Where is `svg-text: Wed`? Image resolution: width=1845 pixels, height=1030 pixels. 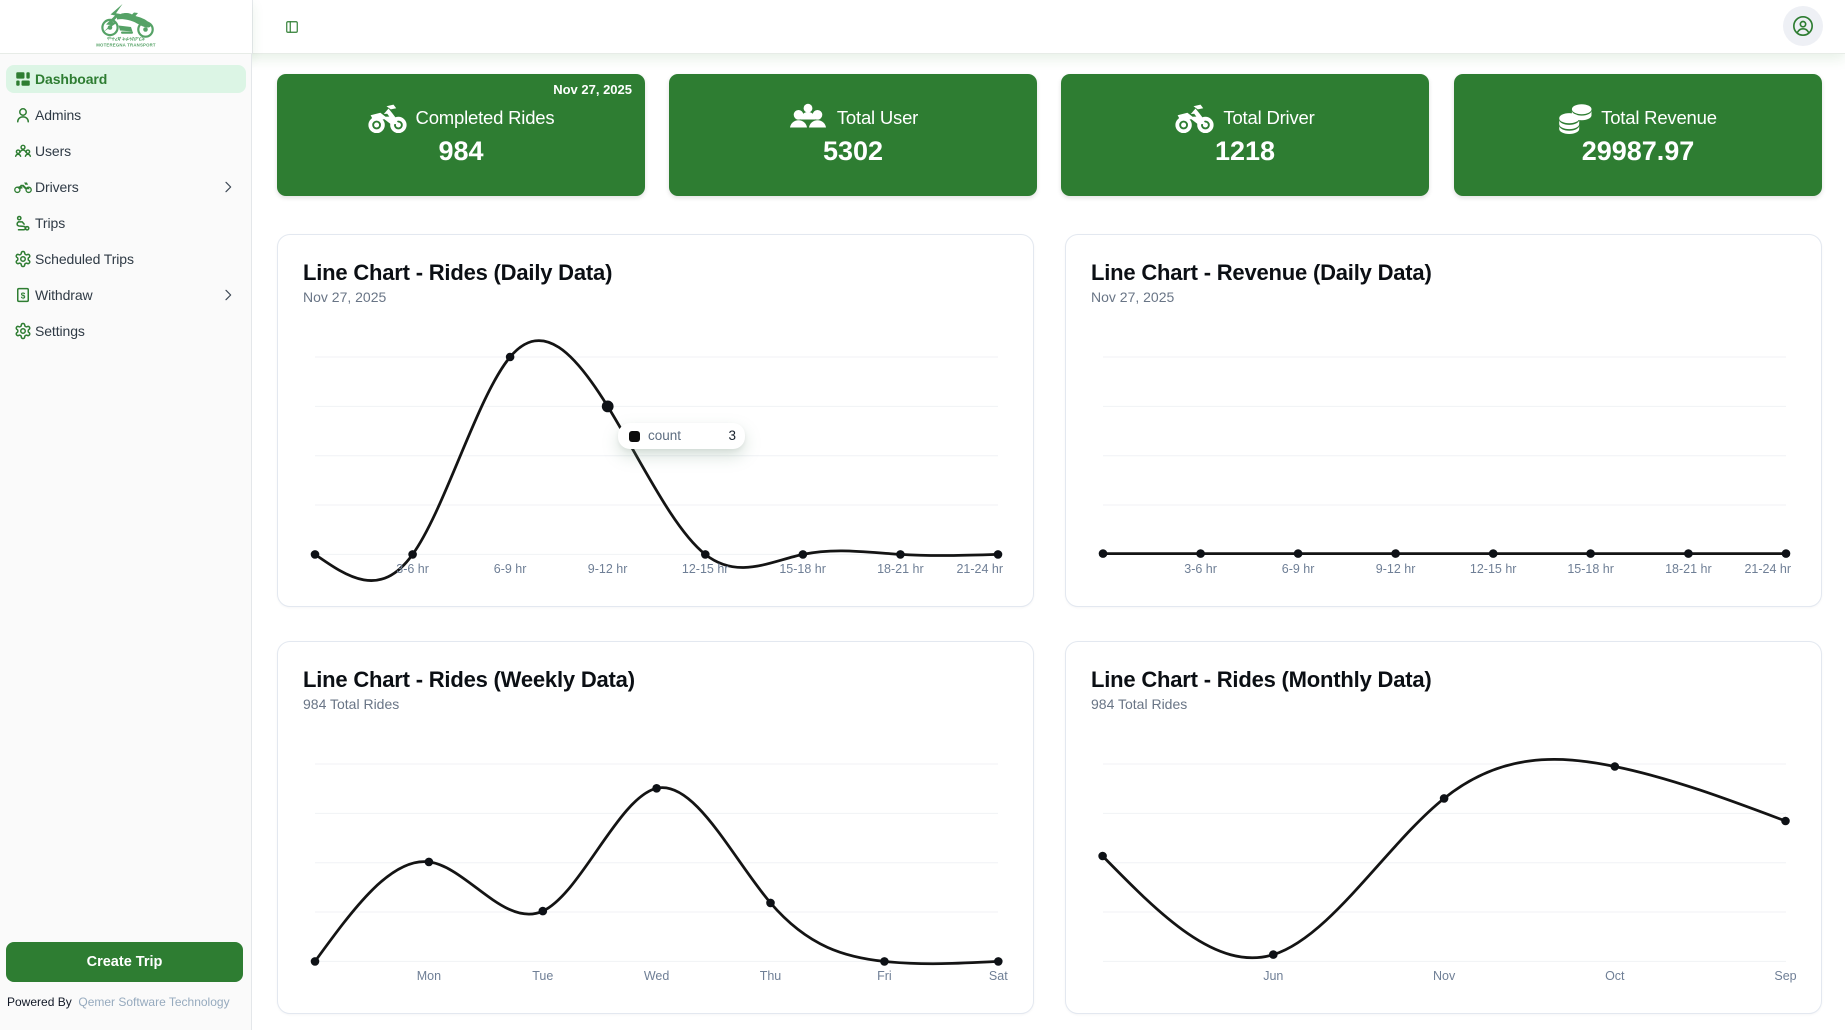 svg-text: Wed is located at coordinates (657, 976).